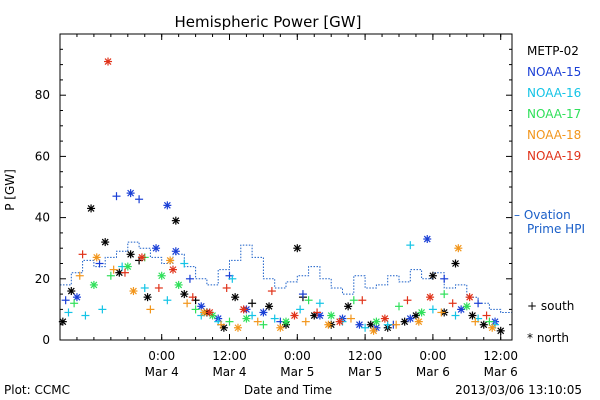 Image resolution: width=600 pixels, height=400 pixels. Describe the element at coordinates (556, 229) in the screenshot. I see `legend-ovation-line2: Prime HPI` at that location.